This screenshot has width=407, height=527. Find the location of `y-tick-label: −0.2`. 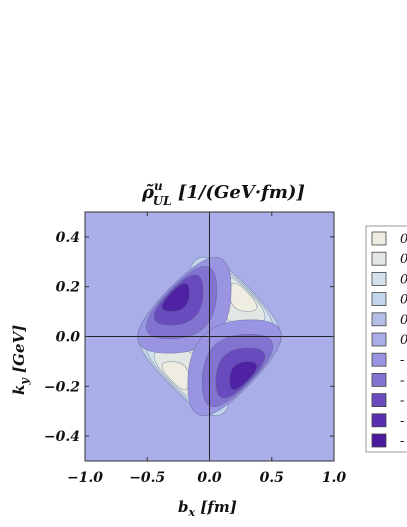

y-tick-label: −0.2 is located at coordinates (62, 387).